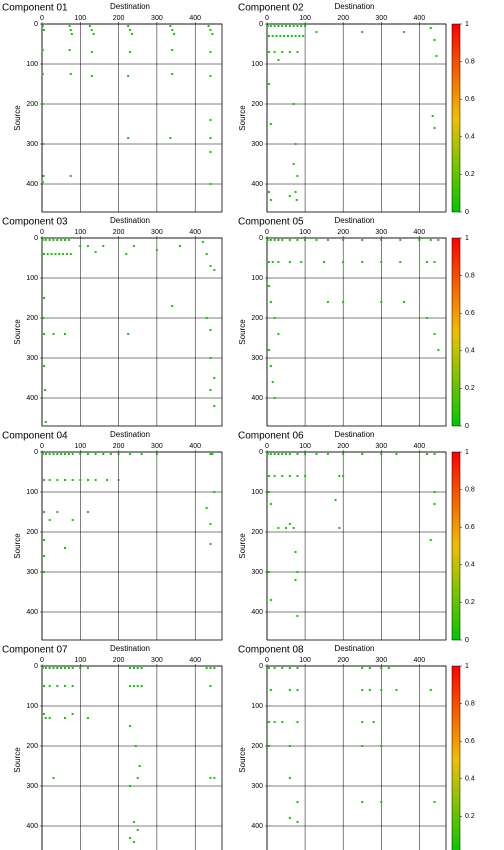  What do you see at coordinates (132, 332) in the screenshot?
I see `plot-frame` at bounding box center [132, 332].